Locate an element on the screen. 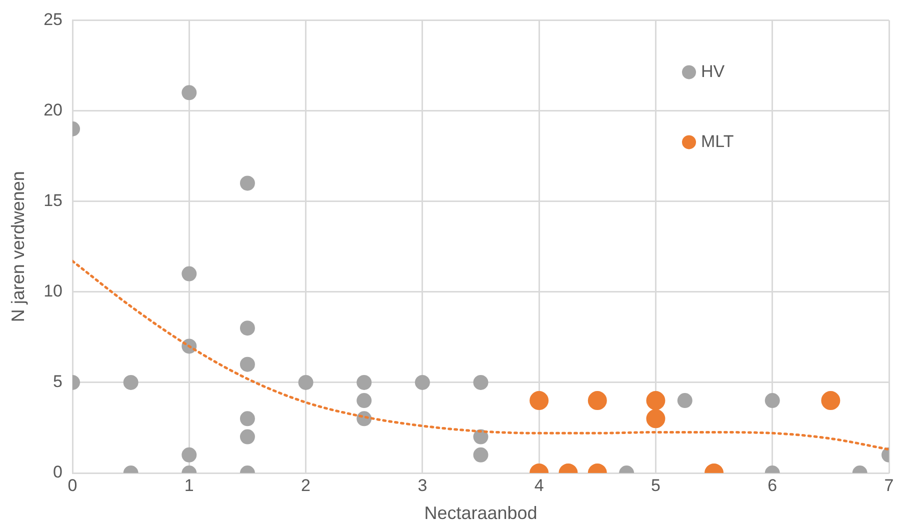 This screenshot has width=899, height=531. y-axis-title: N jaren verdwenen is located at coordinates (18, 246).